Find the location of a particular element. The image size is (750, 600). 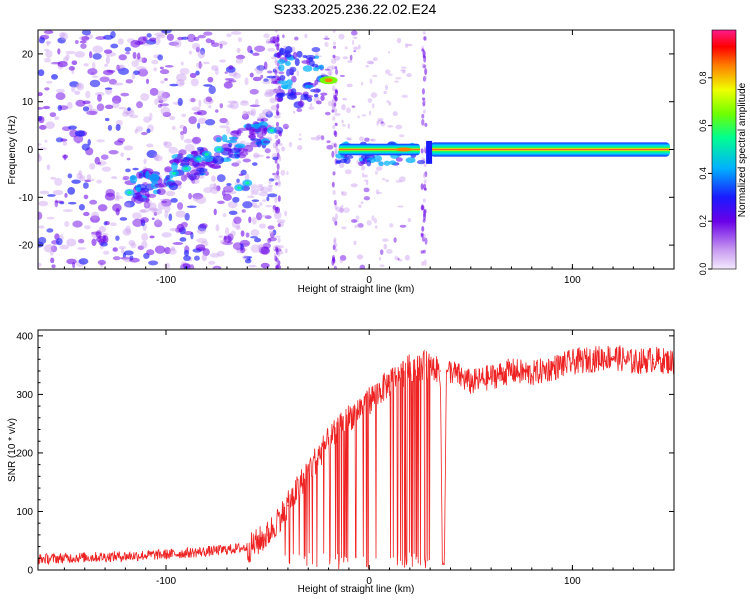

snr-xtick-label: 100 is located at coordinates (572, 581).